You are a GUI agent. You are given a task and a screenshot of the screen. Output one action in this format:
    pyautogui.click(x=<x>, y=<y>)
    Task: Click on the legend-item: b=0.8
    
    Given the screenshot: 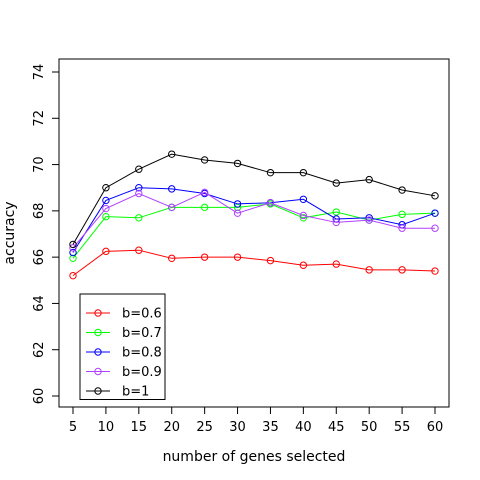 What is the action you would take?
    pyautogui.click(x=124, y=353)
    